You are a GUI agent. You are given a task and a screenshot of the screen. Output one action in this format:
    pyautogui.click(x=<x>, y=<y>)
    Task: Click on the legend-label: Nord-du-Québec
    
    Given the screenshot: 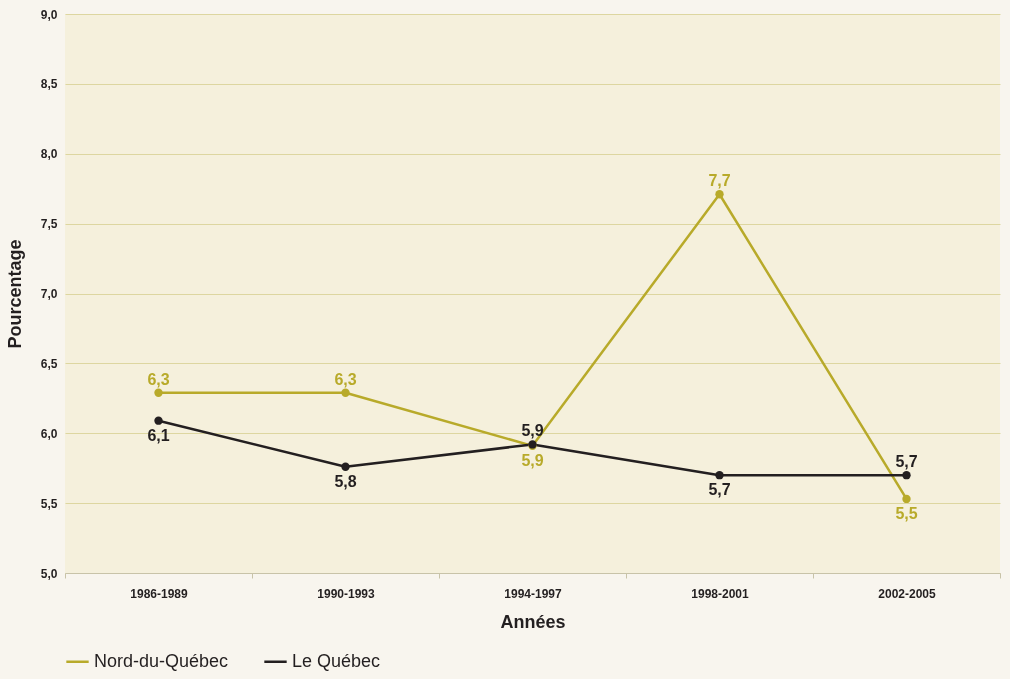 What is the action you would take?
    pyautogui.click(x=161, y=660)
    